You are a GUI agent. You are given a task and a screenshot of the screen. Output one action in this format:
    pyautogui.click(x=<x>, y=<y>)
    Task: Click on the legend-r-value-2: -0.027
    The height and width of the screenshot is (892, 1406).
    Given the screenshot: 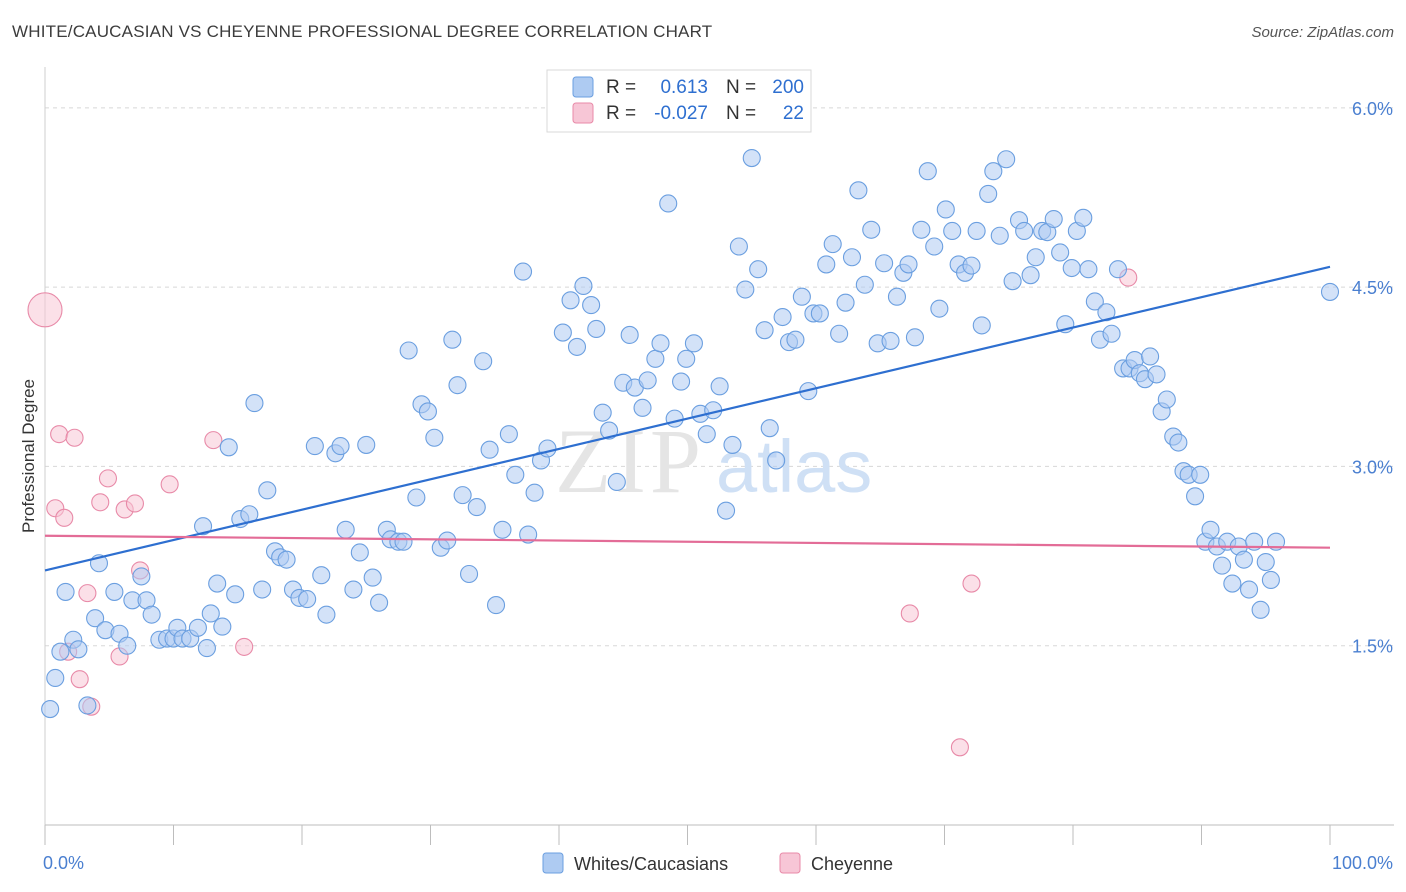 What is the action you would take?
    pyautogui.click(x=681, y=113)
    